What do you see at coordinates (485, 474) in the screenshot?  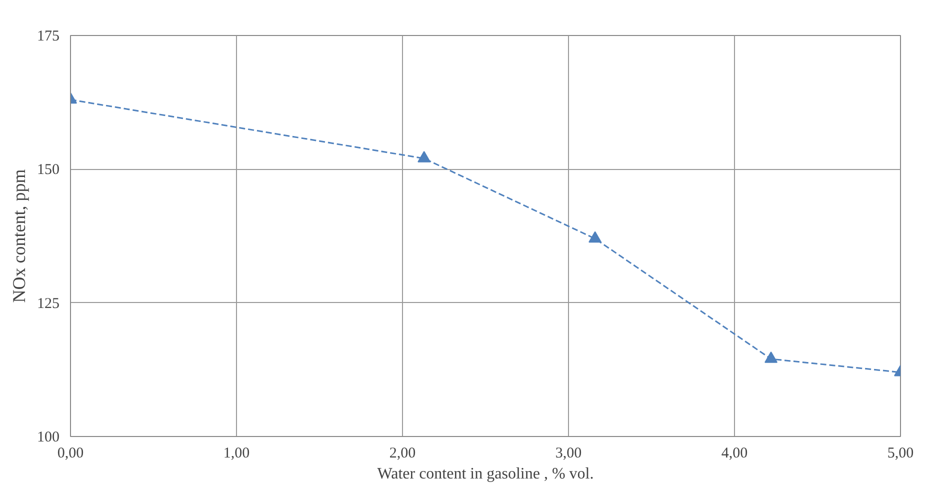 I see `x-axis-title: Water content in gasoline , % vol.` at bounding box center [485, 474].